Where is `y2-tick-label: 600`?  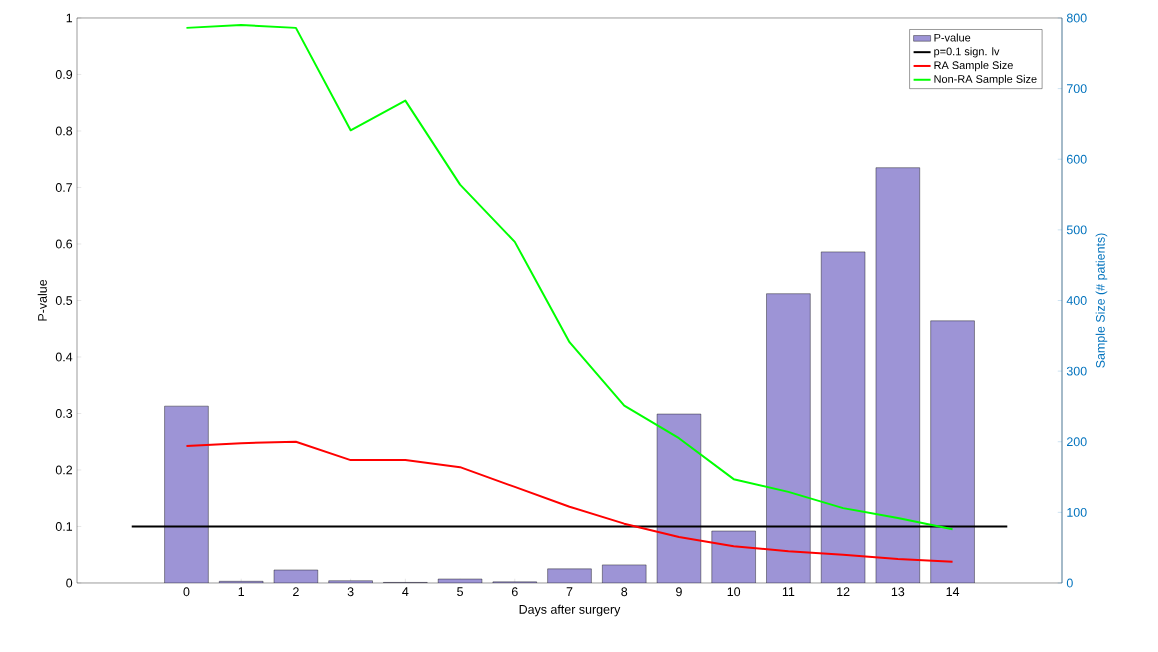
y2-tick-label: 600 is located at coordinates (1076, 159).